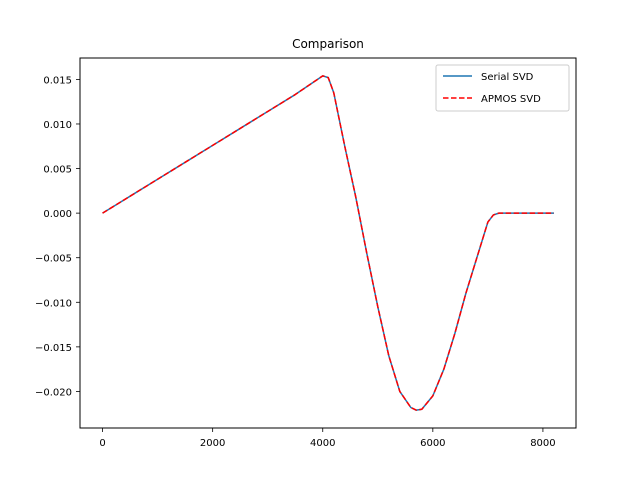  I want to click on chart-title: Comparison, so click(328, 44).